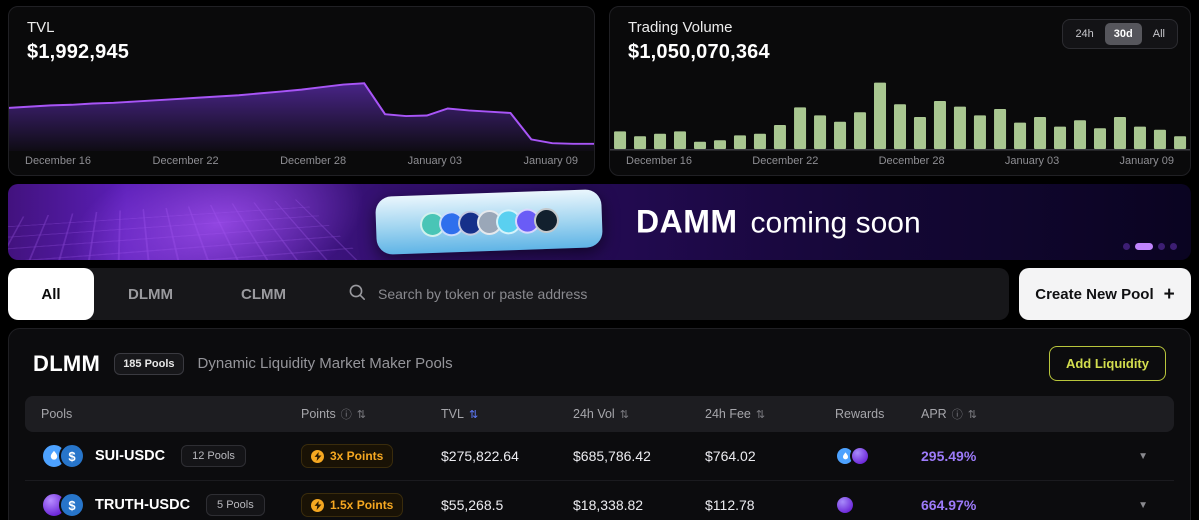 The height and width of the screenshot is (520, 1199). I want to click on pools-count-badge: 5 Pools, so click(235, 505).